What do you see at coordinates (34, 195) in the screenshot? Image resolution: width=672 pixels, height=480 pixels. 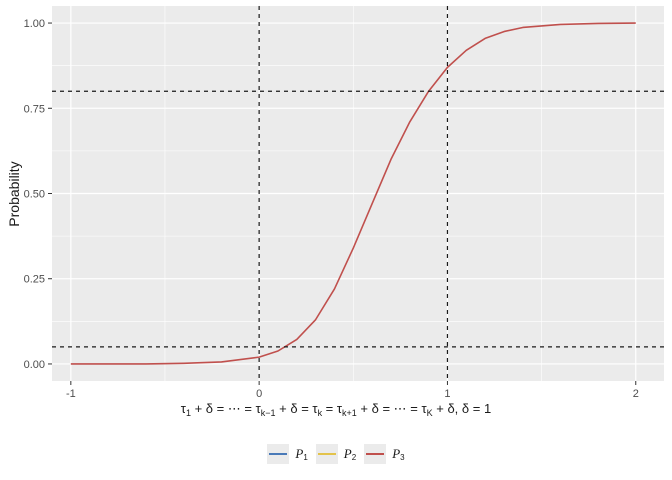 I see `y-tick-label: 0.50` at bounding box center [34, 195].